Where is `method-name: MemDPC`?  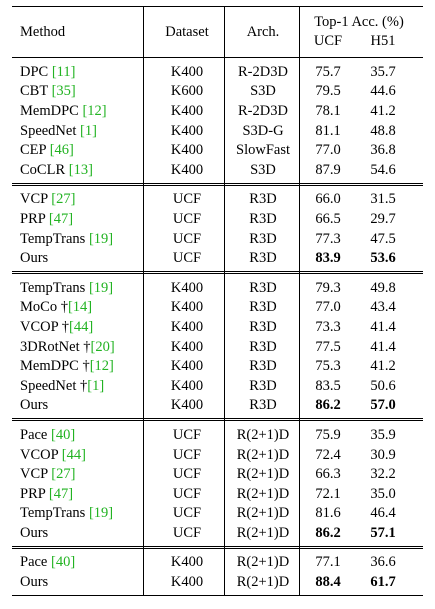
method-name: MemDPC is located at coordinates (51, 111).